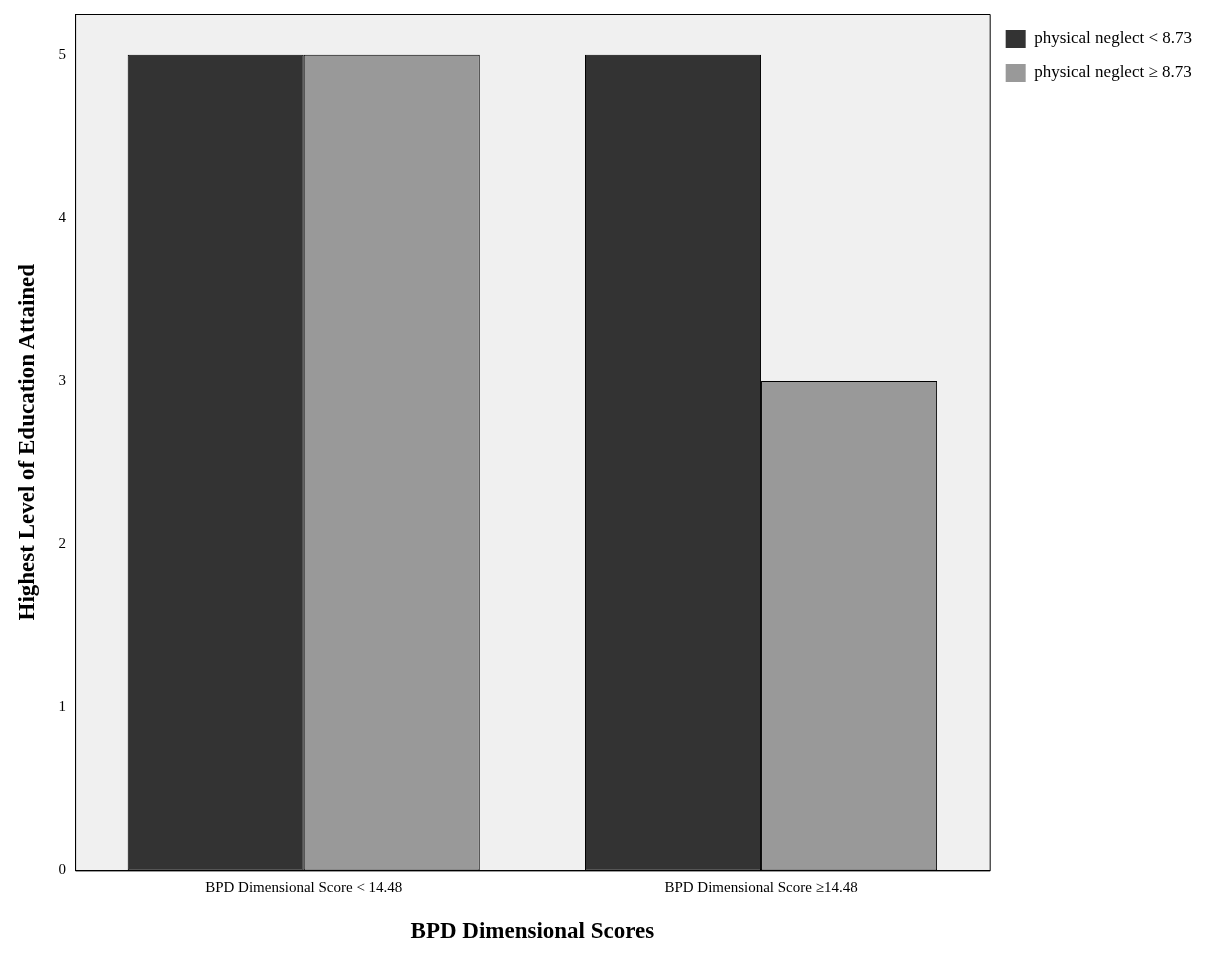 The width and height of the screenshot is (1208, 960). Describe the element at coordinates (1113, 72) in the screenshot. I see `legend-label: physical neglect ≥ 8.73` at that location.